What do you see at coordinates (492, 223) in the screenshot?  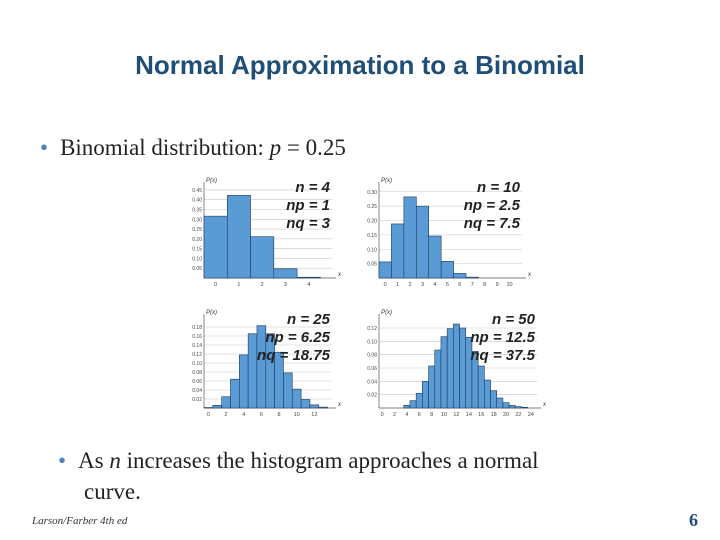 I see `param-label-1-2: nq = 7.5` at bounding box center [492, 223].